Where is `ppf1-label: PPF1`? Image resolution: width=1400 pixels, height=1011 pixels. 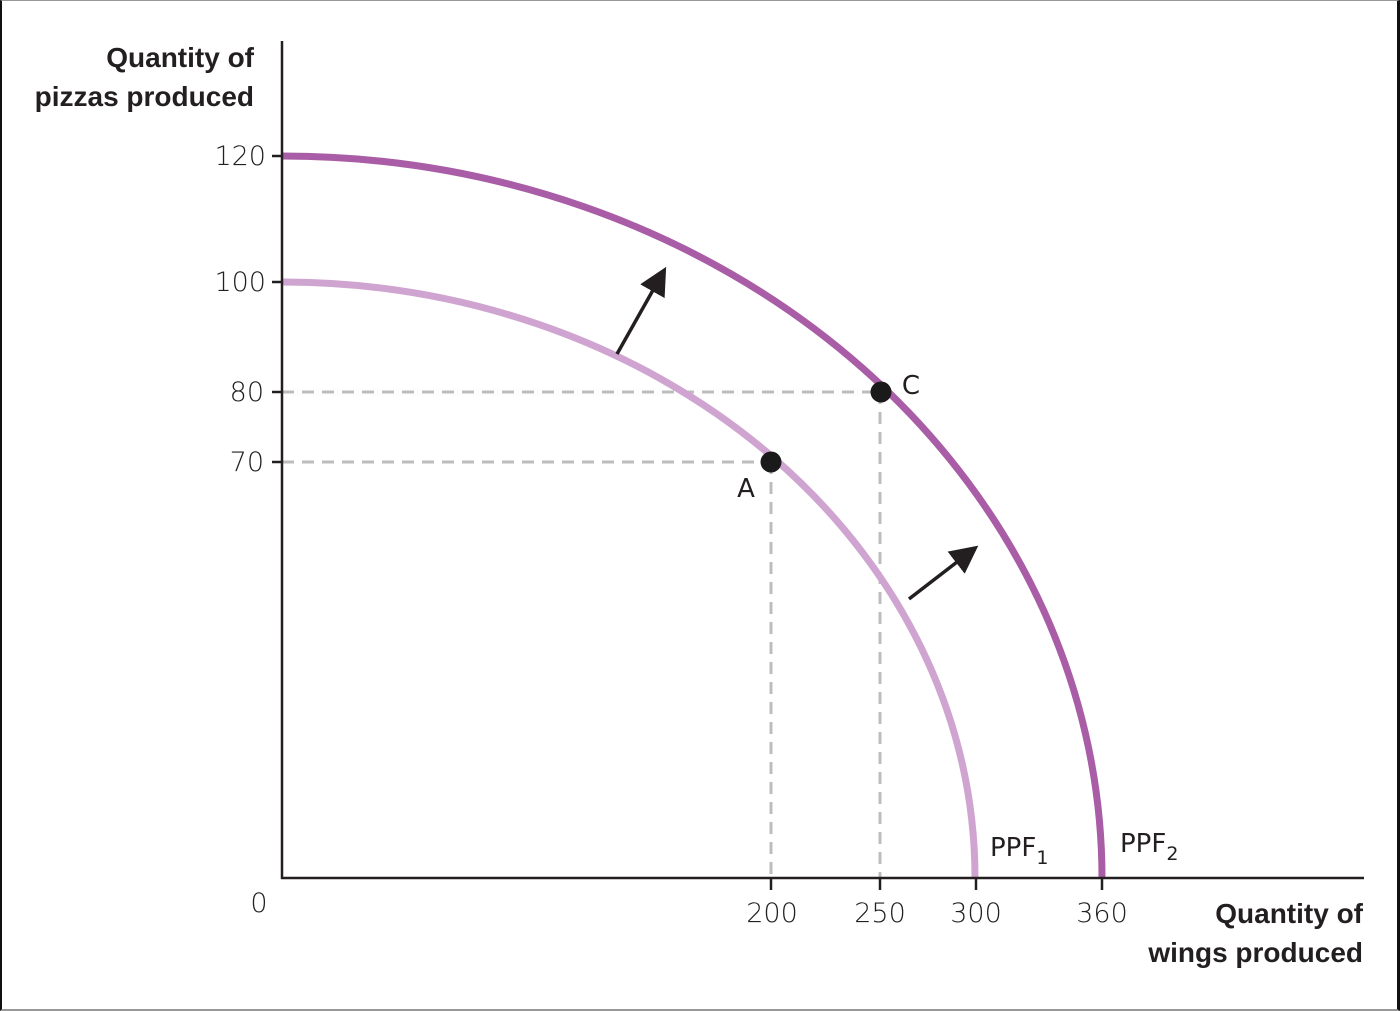
ppf1-label: PPF1 is located at coordinates (1019, 851).